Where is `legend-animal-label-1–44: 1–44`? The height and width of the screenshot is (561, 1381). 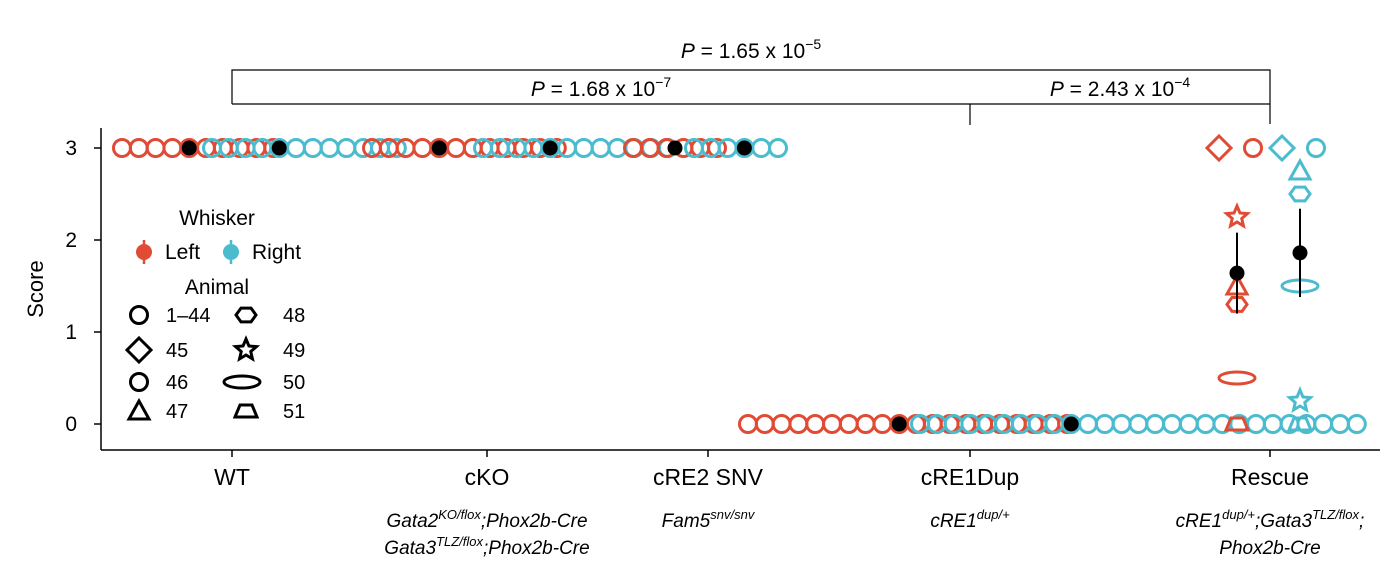 legend-animal-label-1–44: 1–44 is located at coordinates (188, 316).